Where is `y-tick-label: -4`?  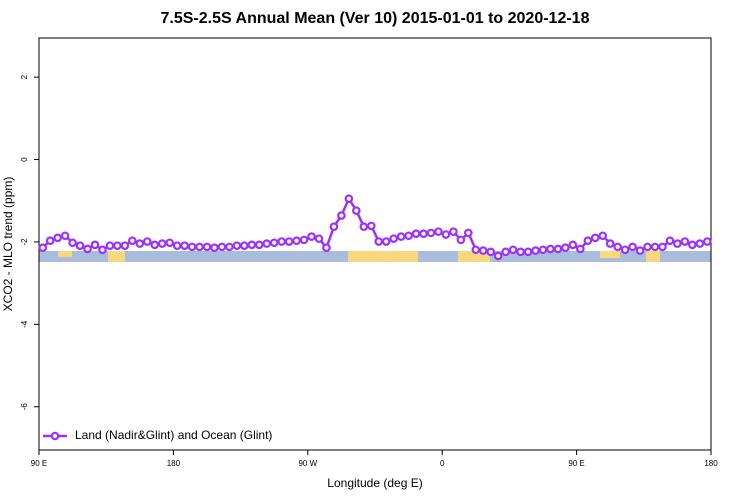
y-tick-label: -4 is located at coordinates (24, 324).